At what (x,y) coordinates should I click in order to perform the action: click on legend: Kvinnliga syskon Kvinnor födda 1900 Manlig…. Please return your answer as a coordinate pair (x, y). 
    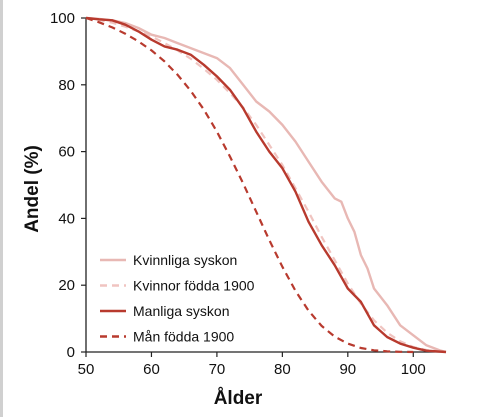
    Looking at the image, I should click on (177, 298).